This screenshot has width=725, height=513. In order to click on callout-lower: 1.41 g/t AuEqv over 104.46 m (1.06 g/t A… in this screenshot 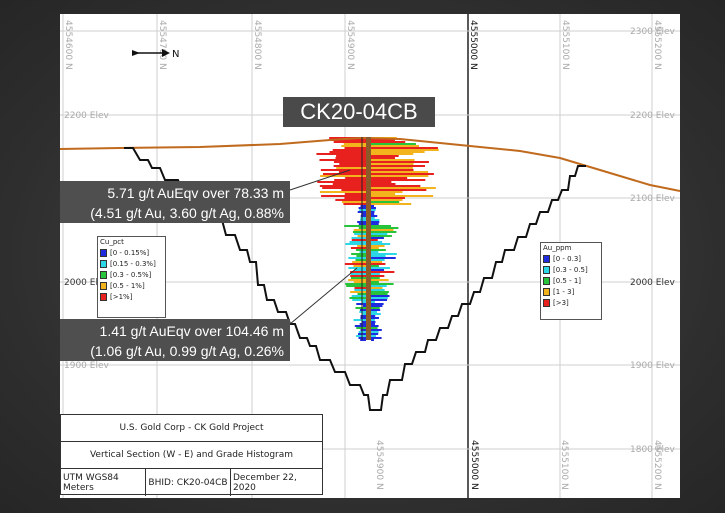, I will do `click(175, 349)`.